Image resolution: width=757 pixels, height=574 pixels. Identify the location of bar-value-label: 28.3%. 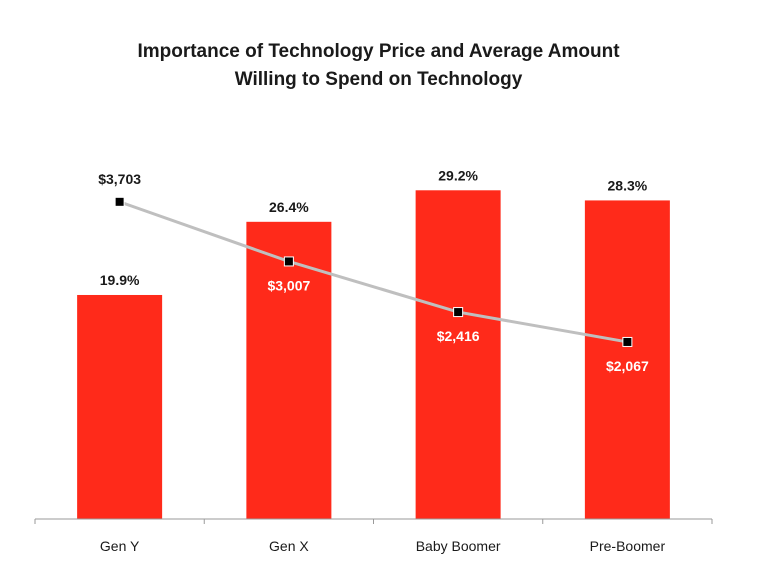
(628, 185).